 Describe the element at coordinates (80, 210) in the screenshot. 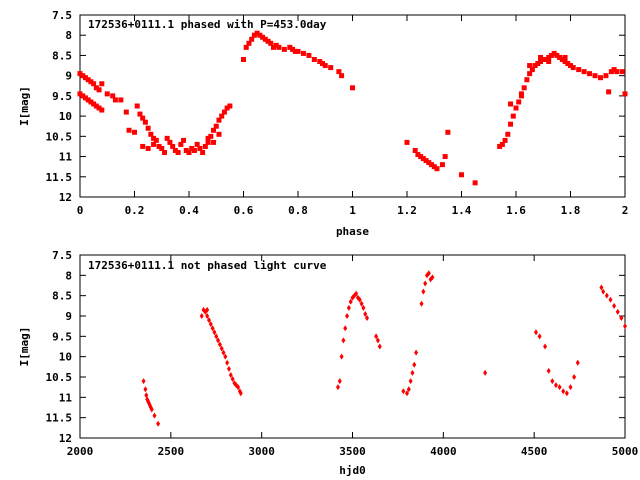

I see `x-tick-label: 0` at that location.